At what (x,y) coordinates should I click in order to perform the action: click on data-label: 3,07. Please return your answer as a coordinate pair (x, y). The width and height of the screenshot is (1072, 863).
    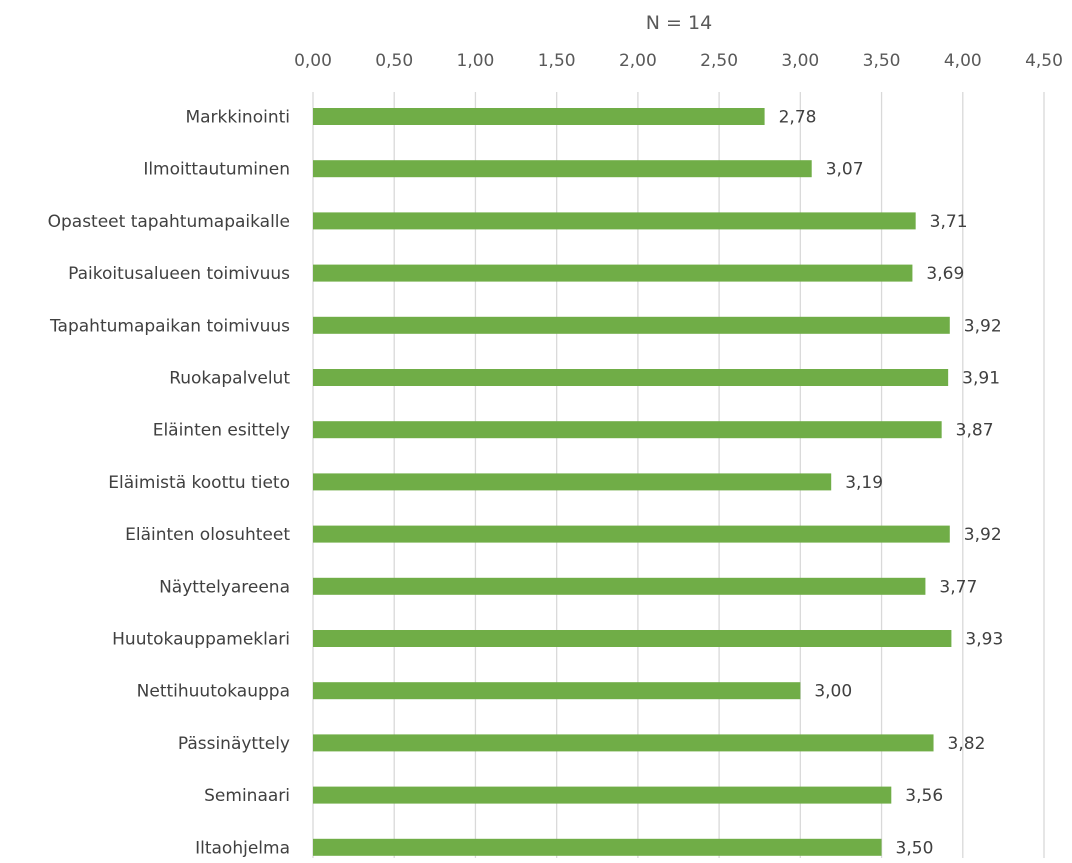
    Looking at the image, I should click on (845, 170).